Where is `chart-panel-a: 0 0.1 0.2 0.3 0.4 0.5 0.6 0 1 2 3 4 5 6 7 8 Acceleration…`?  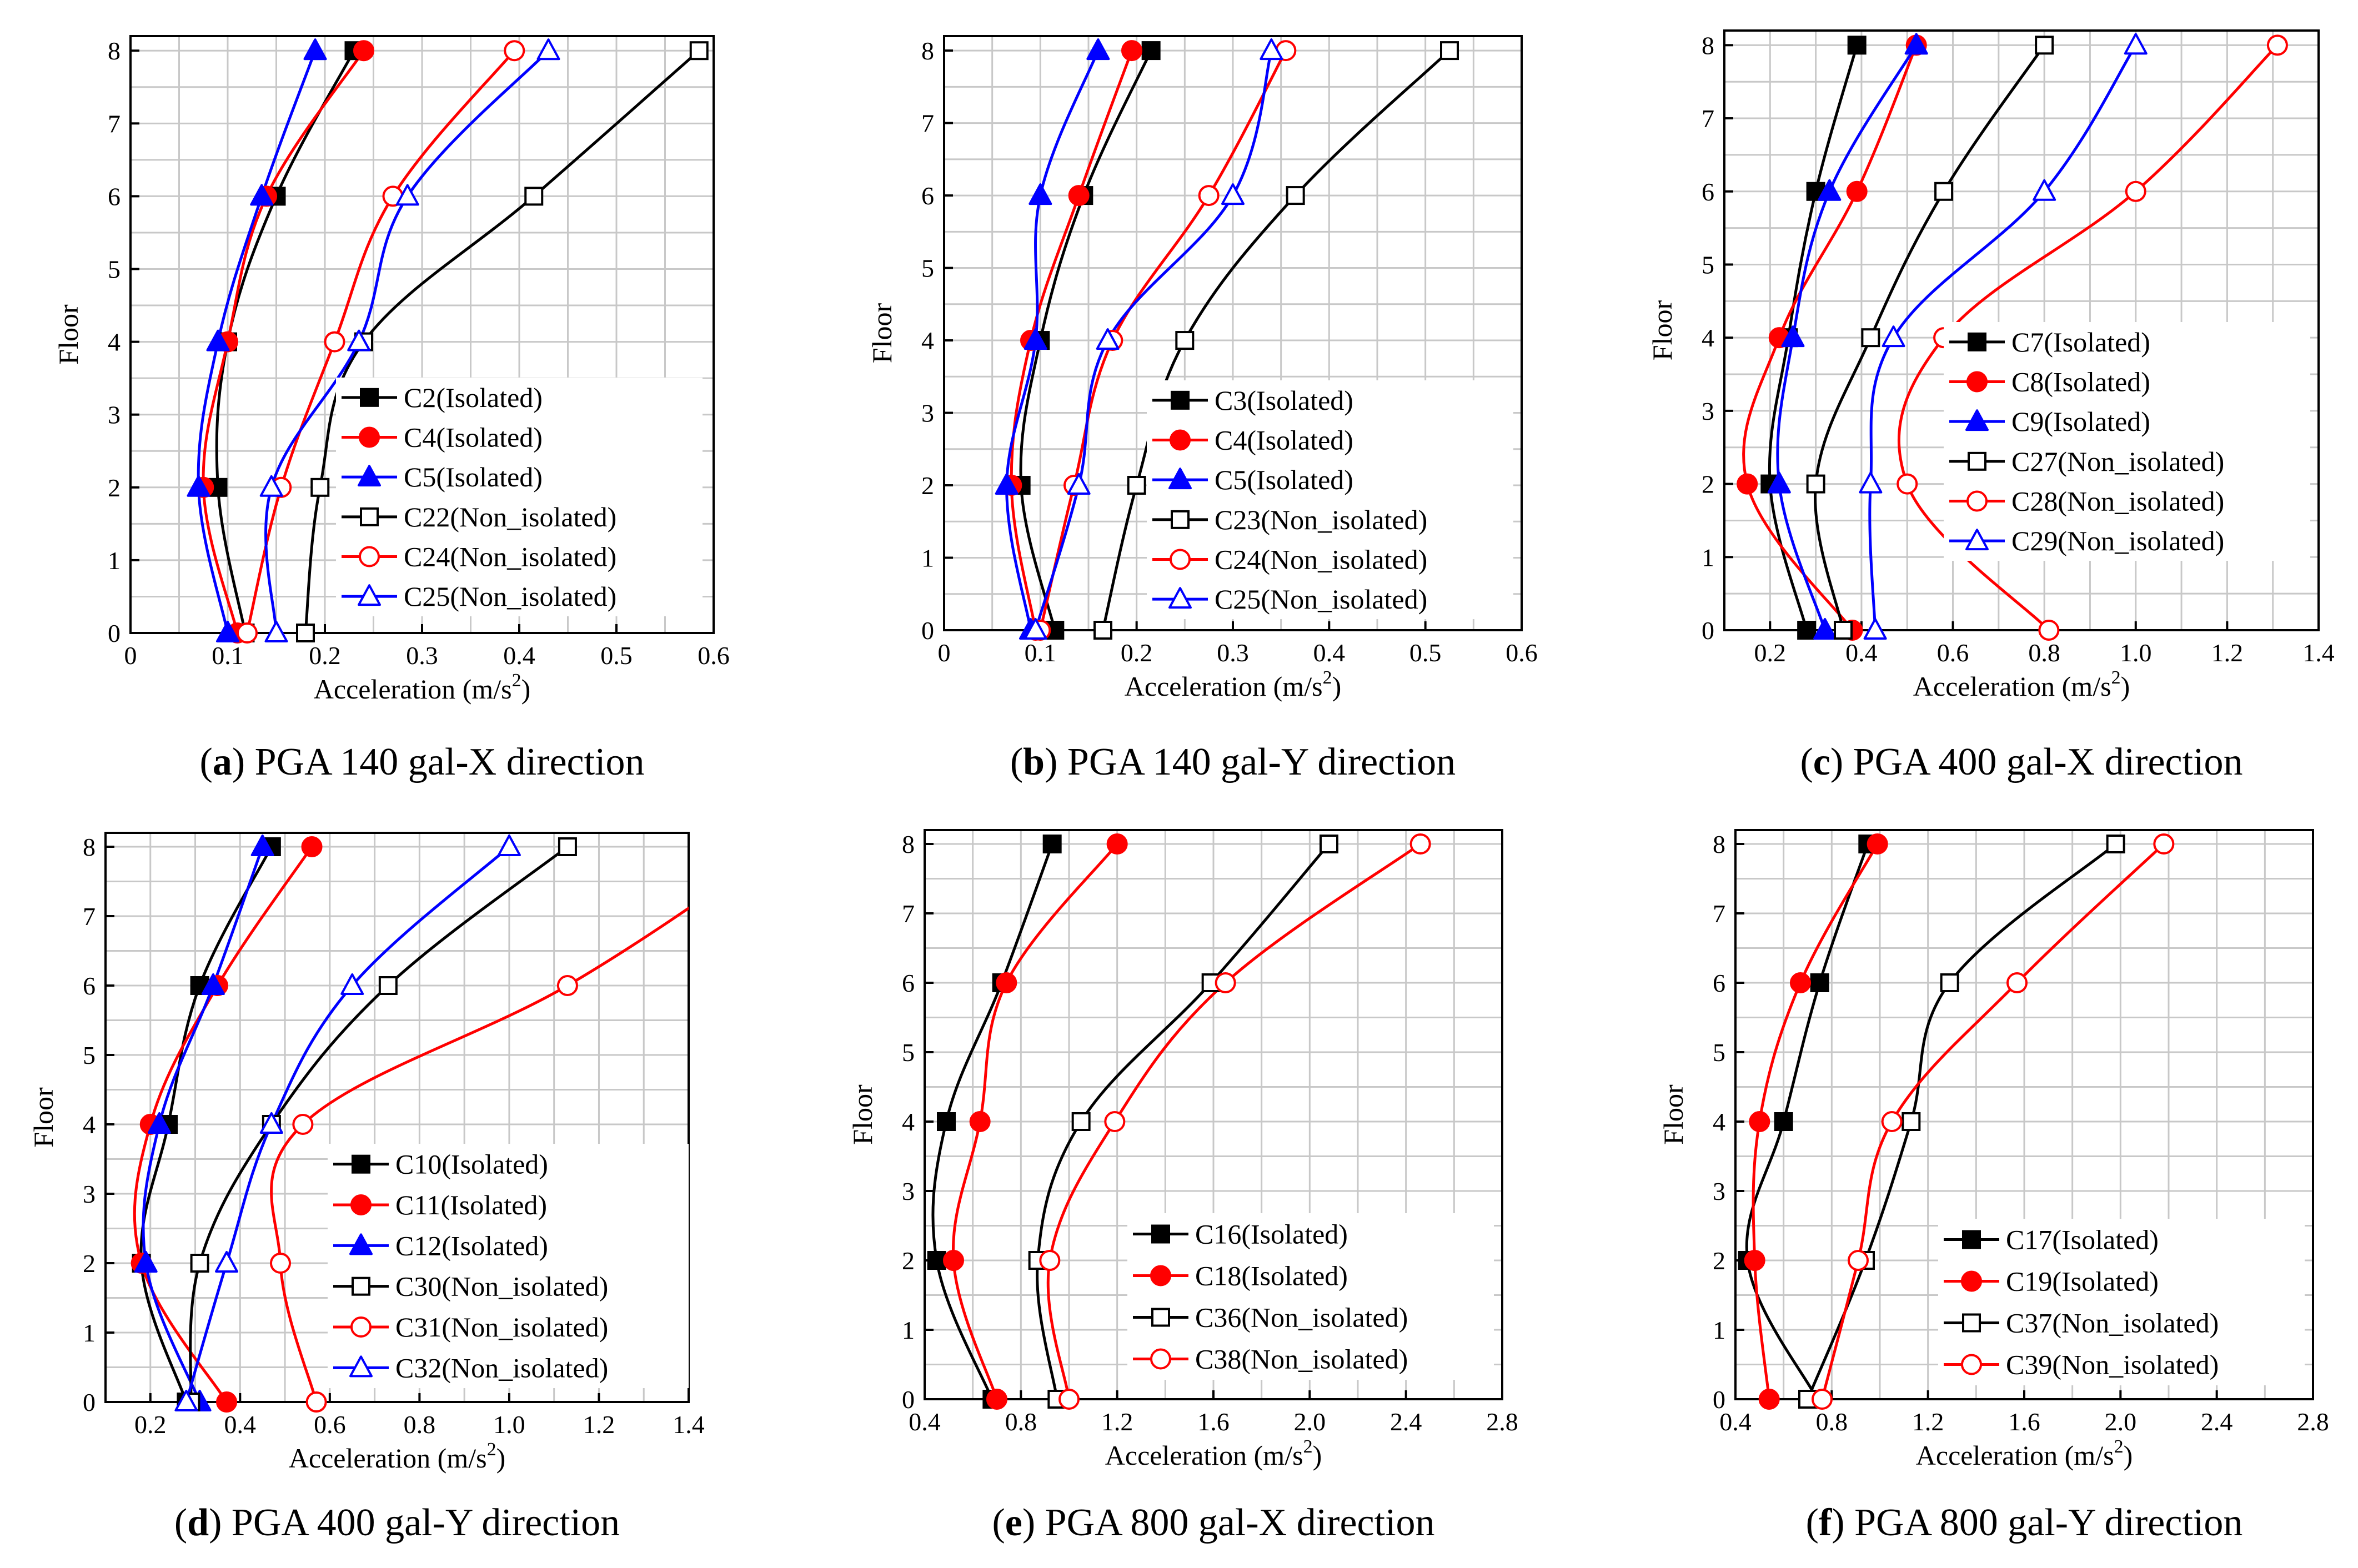 chart-panel-a: 0 0.1 0.2 0.3 0.4 0.5 0.6 0 1 2 3 4 5 6 7 8 Acceleration… is located at coordinates (391, 409).